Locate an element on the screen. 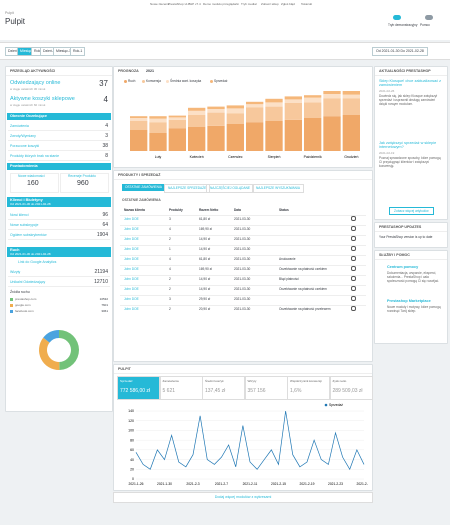  row-label: Zamówienia is located at coordinates (19, 126).